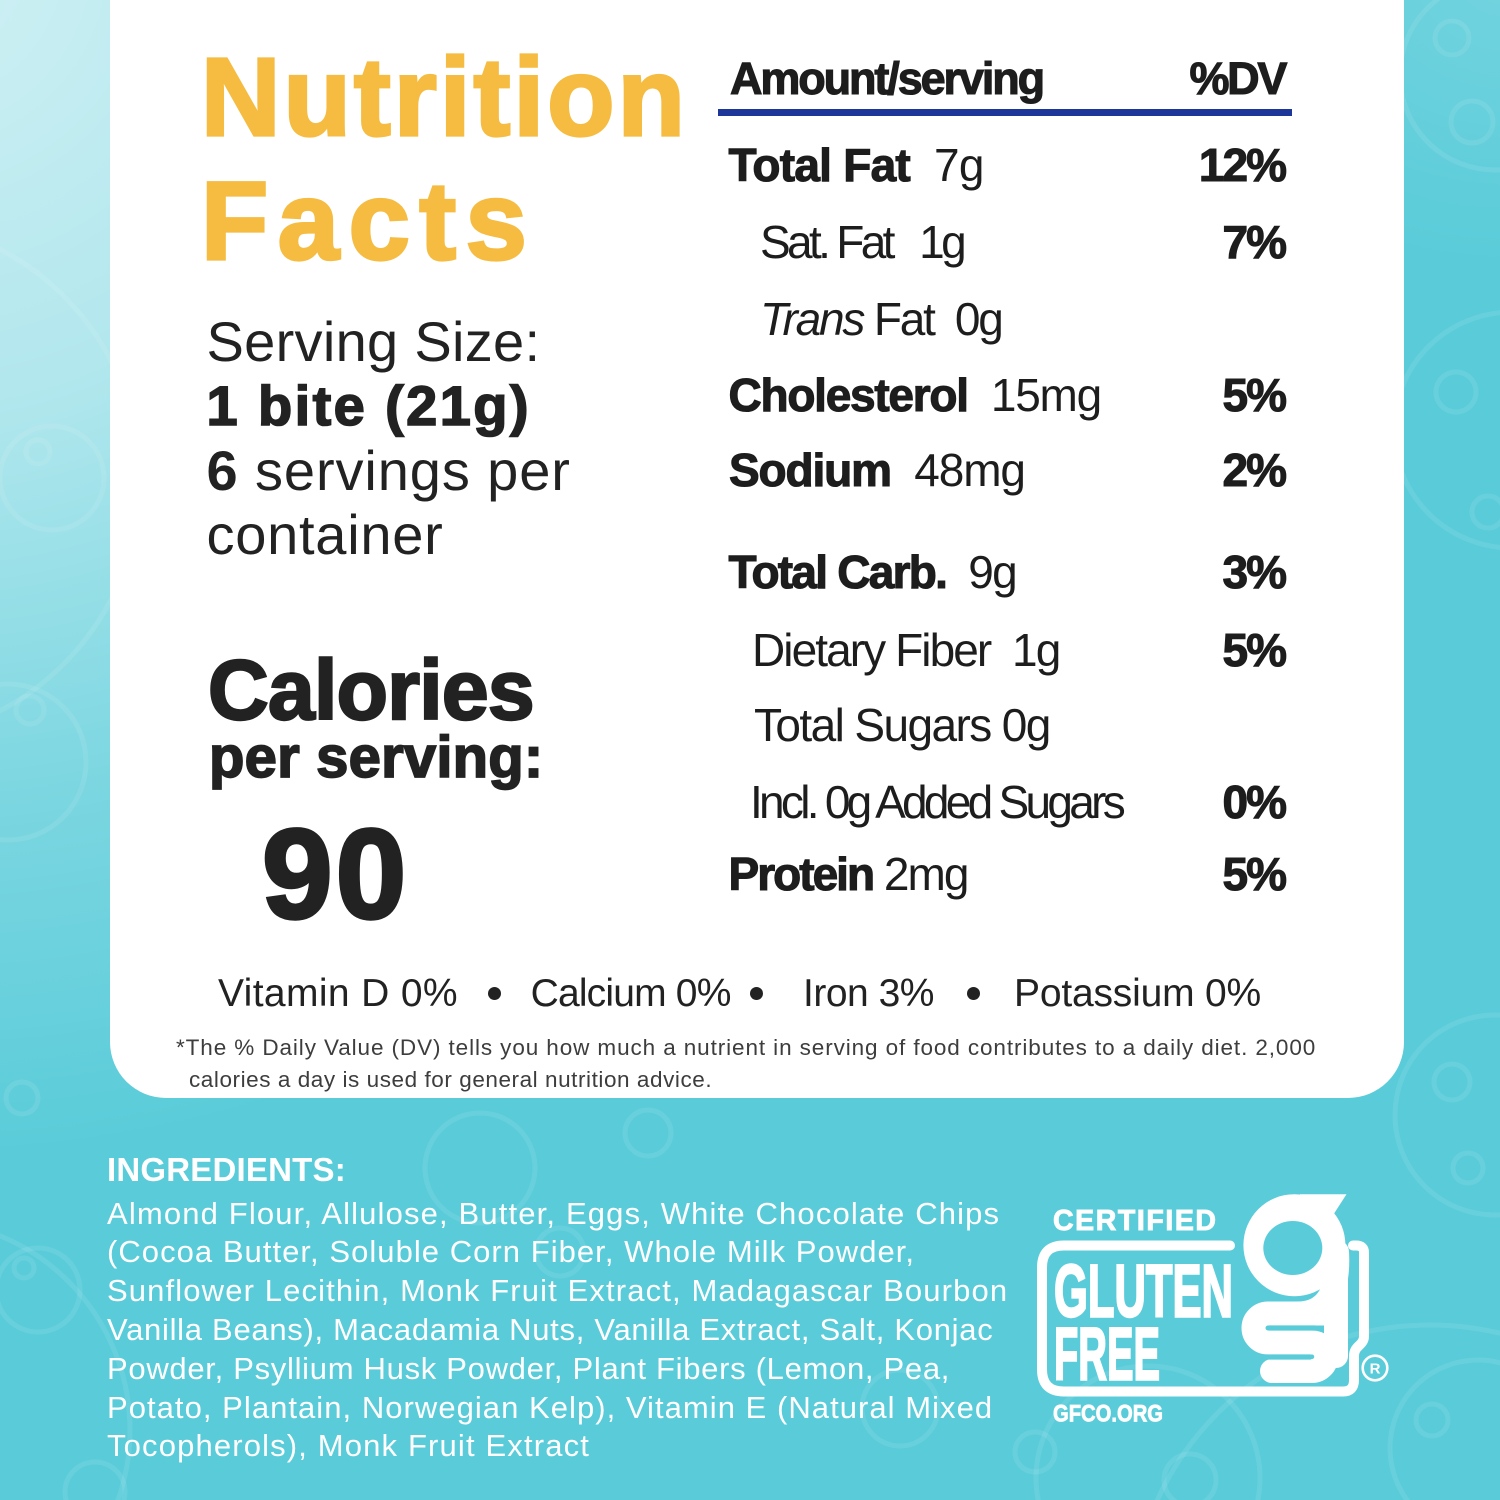 The height and width of the screenshot is (1500, 1500). What do you see at coordinates (1375, 1369) in the screenshot?
I see `svg-text: R` at bounding box center [1375, 1369].